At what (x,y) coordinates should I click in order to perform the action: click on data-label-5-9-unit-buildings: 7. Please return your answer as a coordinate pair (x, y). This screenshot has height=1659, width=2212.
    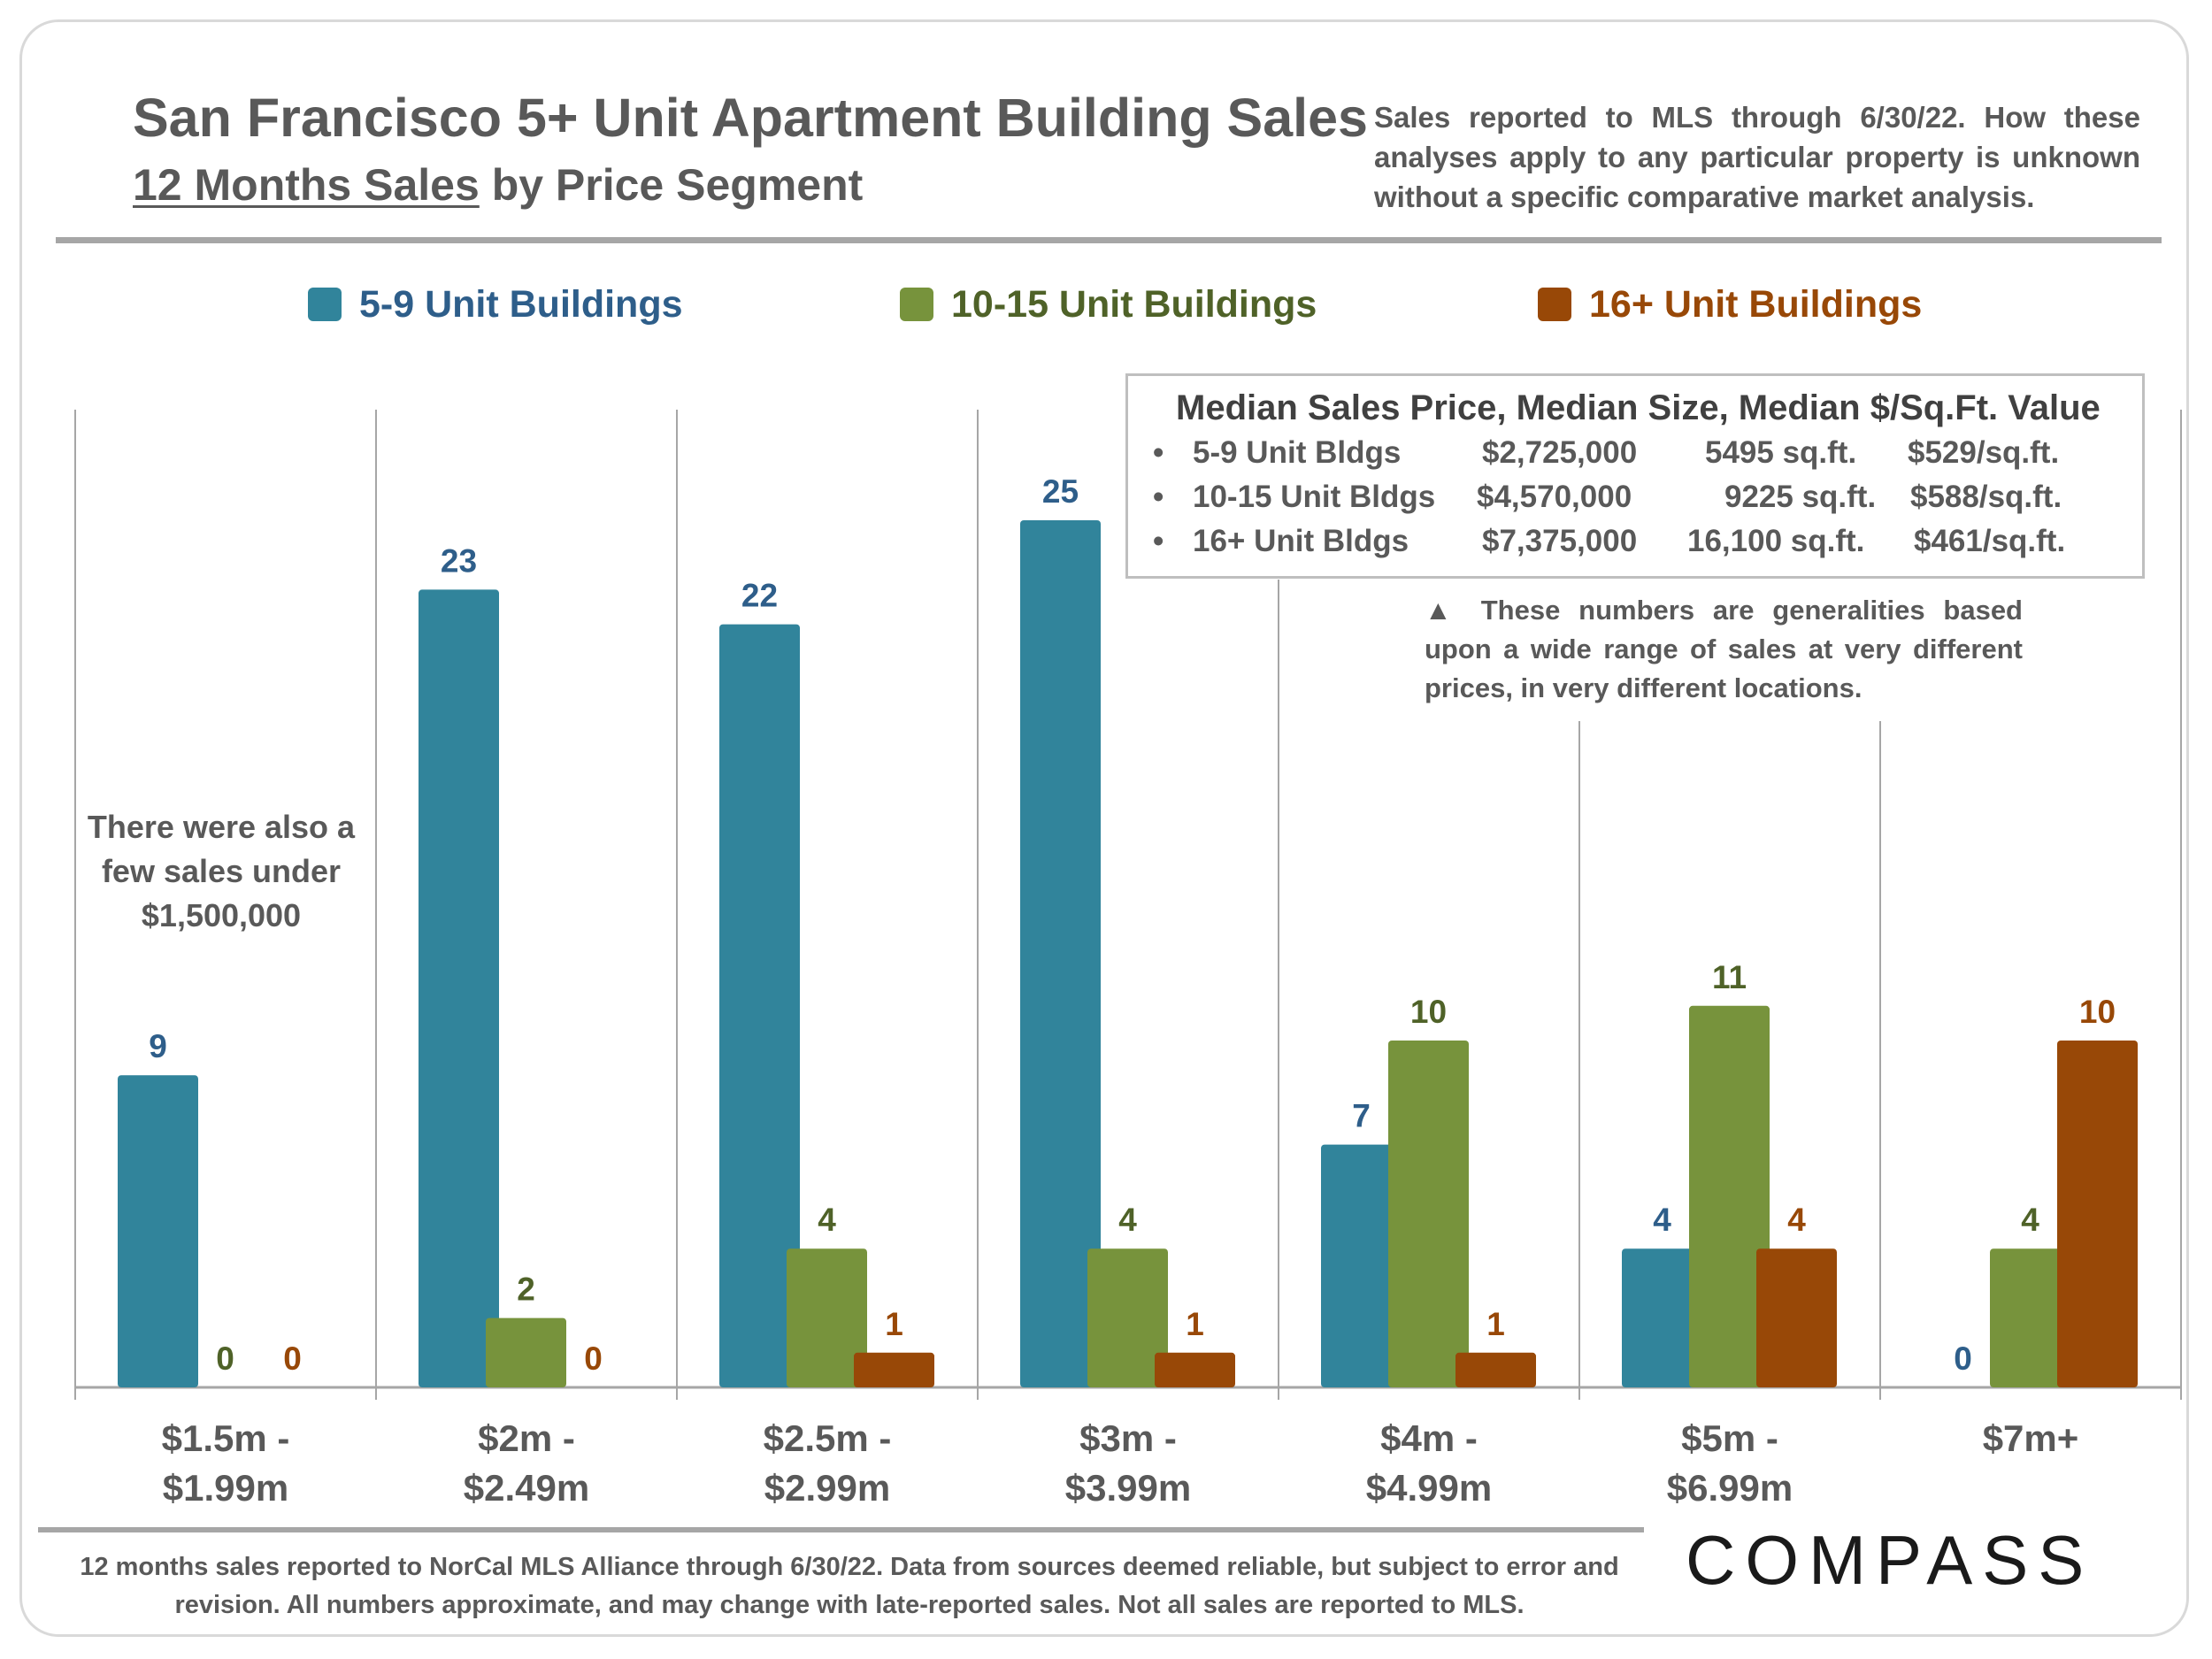
    Looking at the image, I should click on (1362, 1116).